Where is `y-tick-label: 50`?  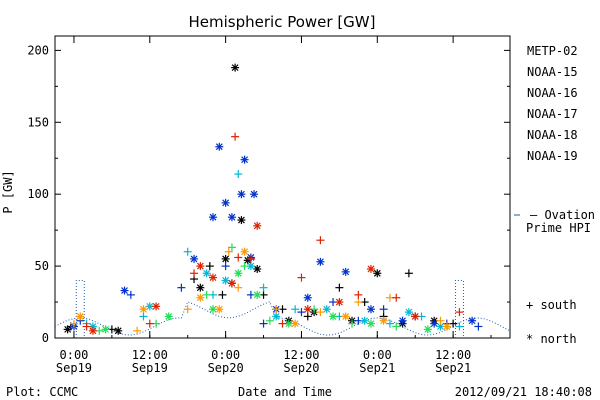
y-tick-label: 50 is located at coordinates (42, 266).